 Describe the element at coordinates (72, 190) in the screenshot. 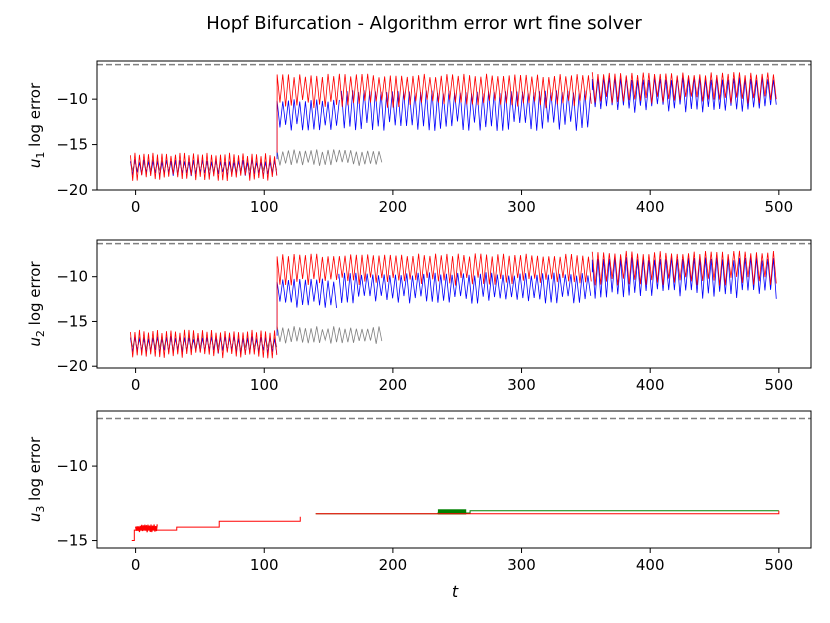

I see `y-tick-label-u1-0: −20` at that location.